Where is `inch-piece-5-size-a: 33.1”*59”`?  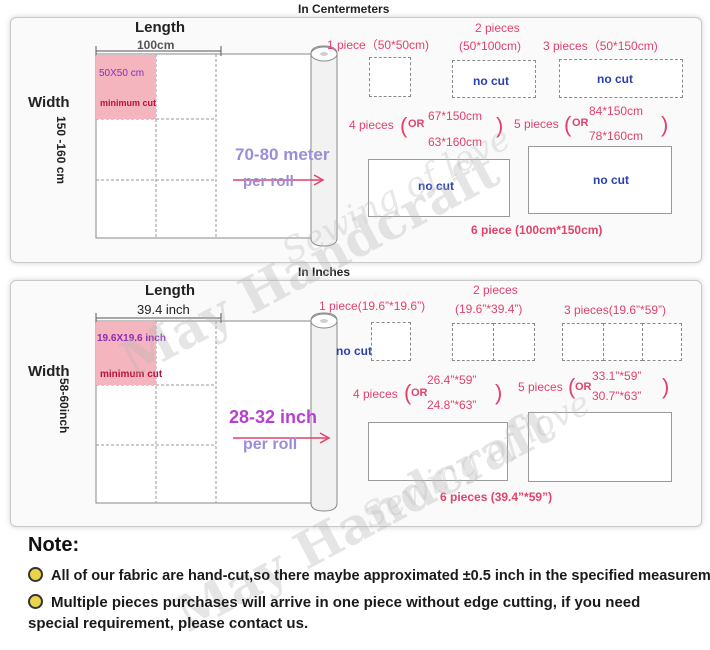
inch-piece-5-size-a: 33.1”*59” is located at coordinates (617, 376).